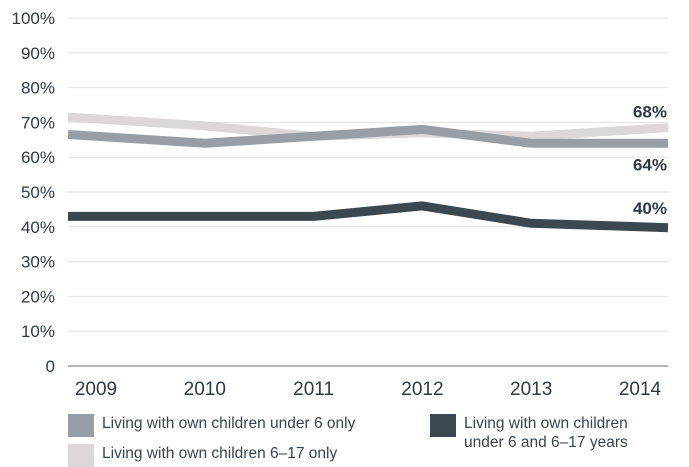 The width and height of the screenshot is (689, 467). Describe the element at coordinates (650, 164) in the screenshot. I see `data-label: 64%` at that location.